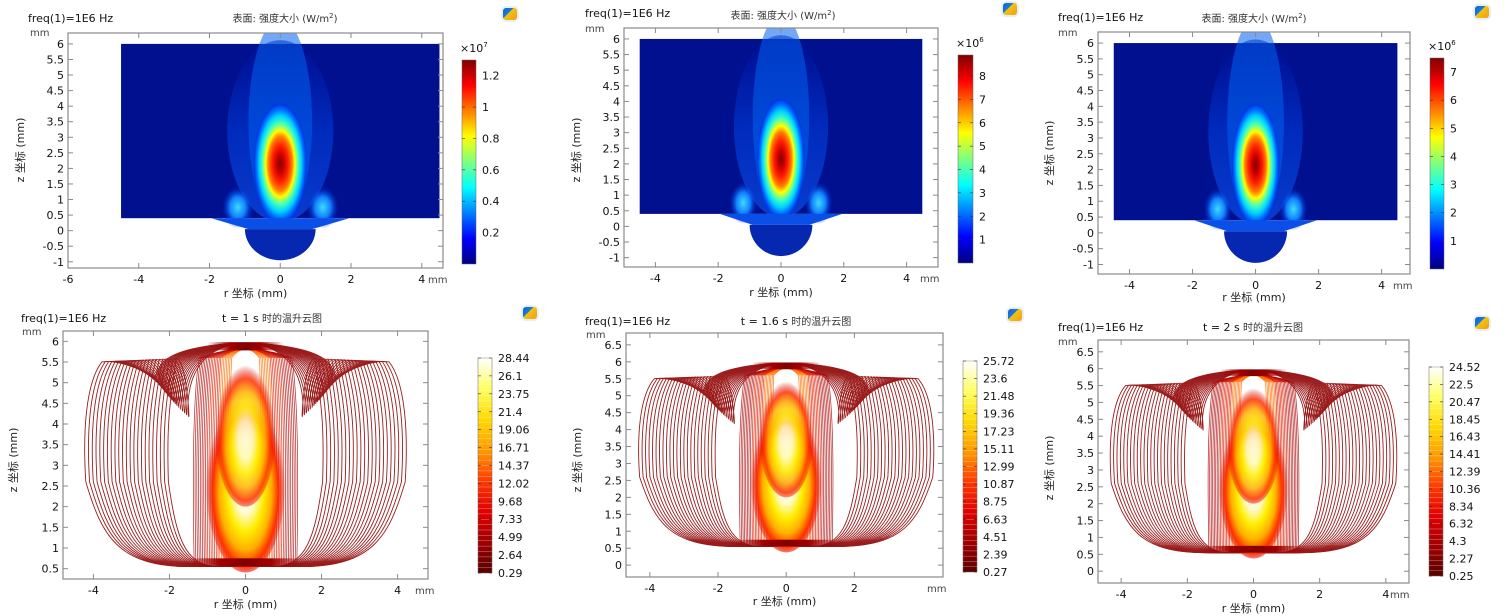  What do you see at coordinates (491, 170) in the screenshot?
I see `colorbar-tick-label: 0.6` at bounding box center [491, 170].